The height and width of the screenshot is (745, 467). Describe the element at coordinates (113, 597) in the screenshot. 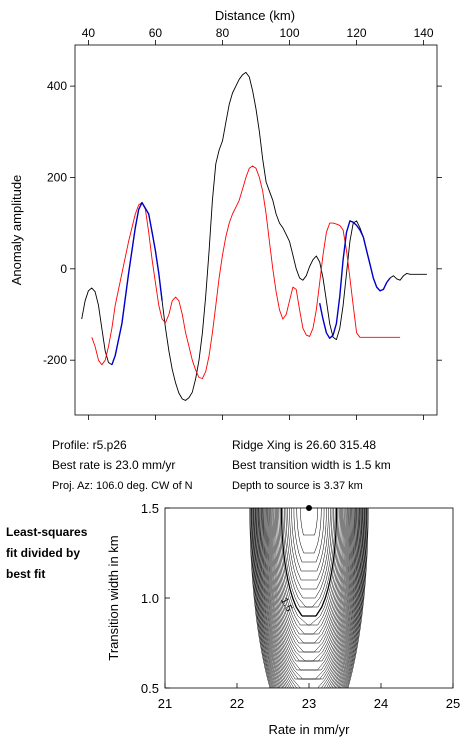

I see `width-axis-title: Transition width in km` at that location.